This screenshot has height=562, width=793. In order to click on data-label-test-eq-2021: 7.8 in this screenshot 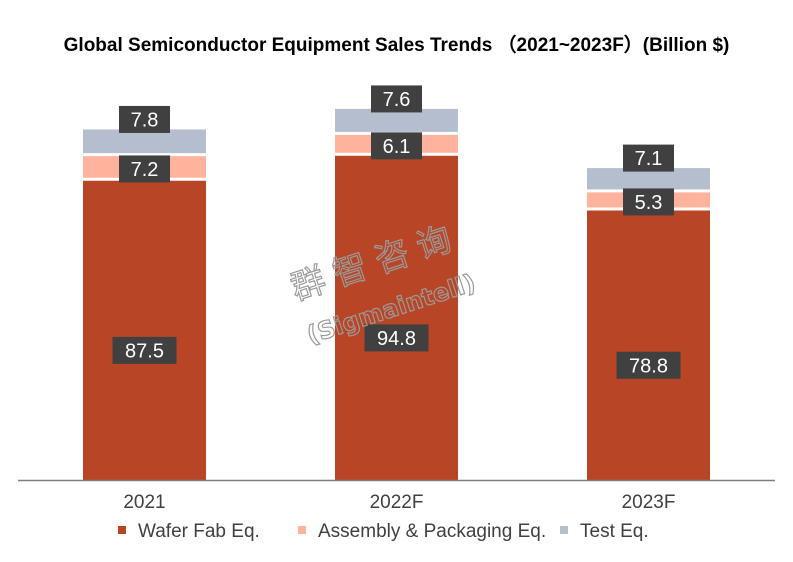, I will do `click(144, 119)`.